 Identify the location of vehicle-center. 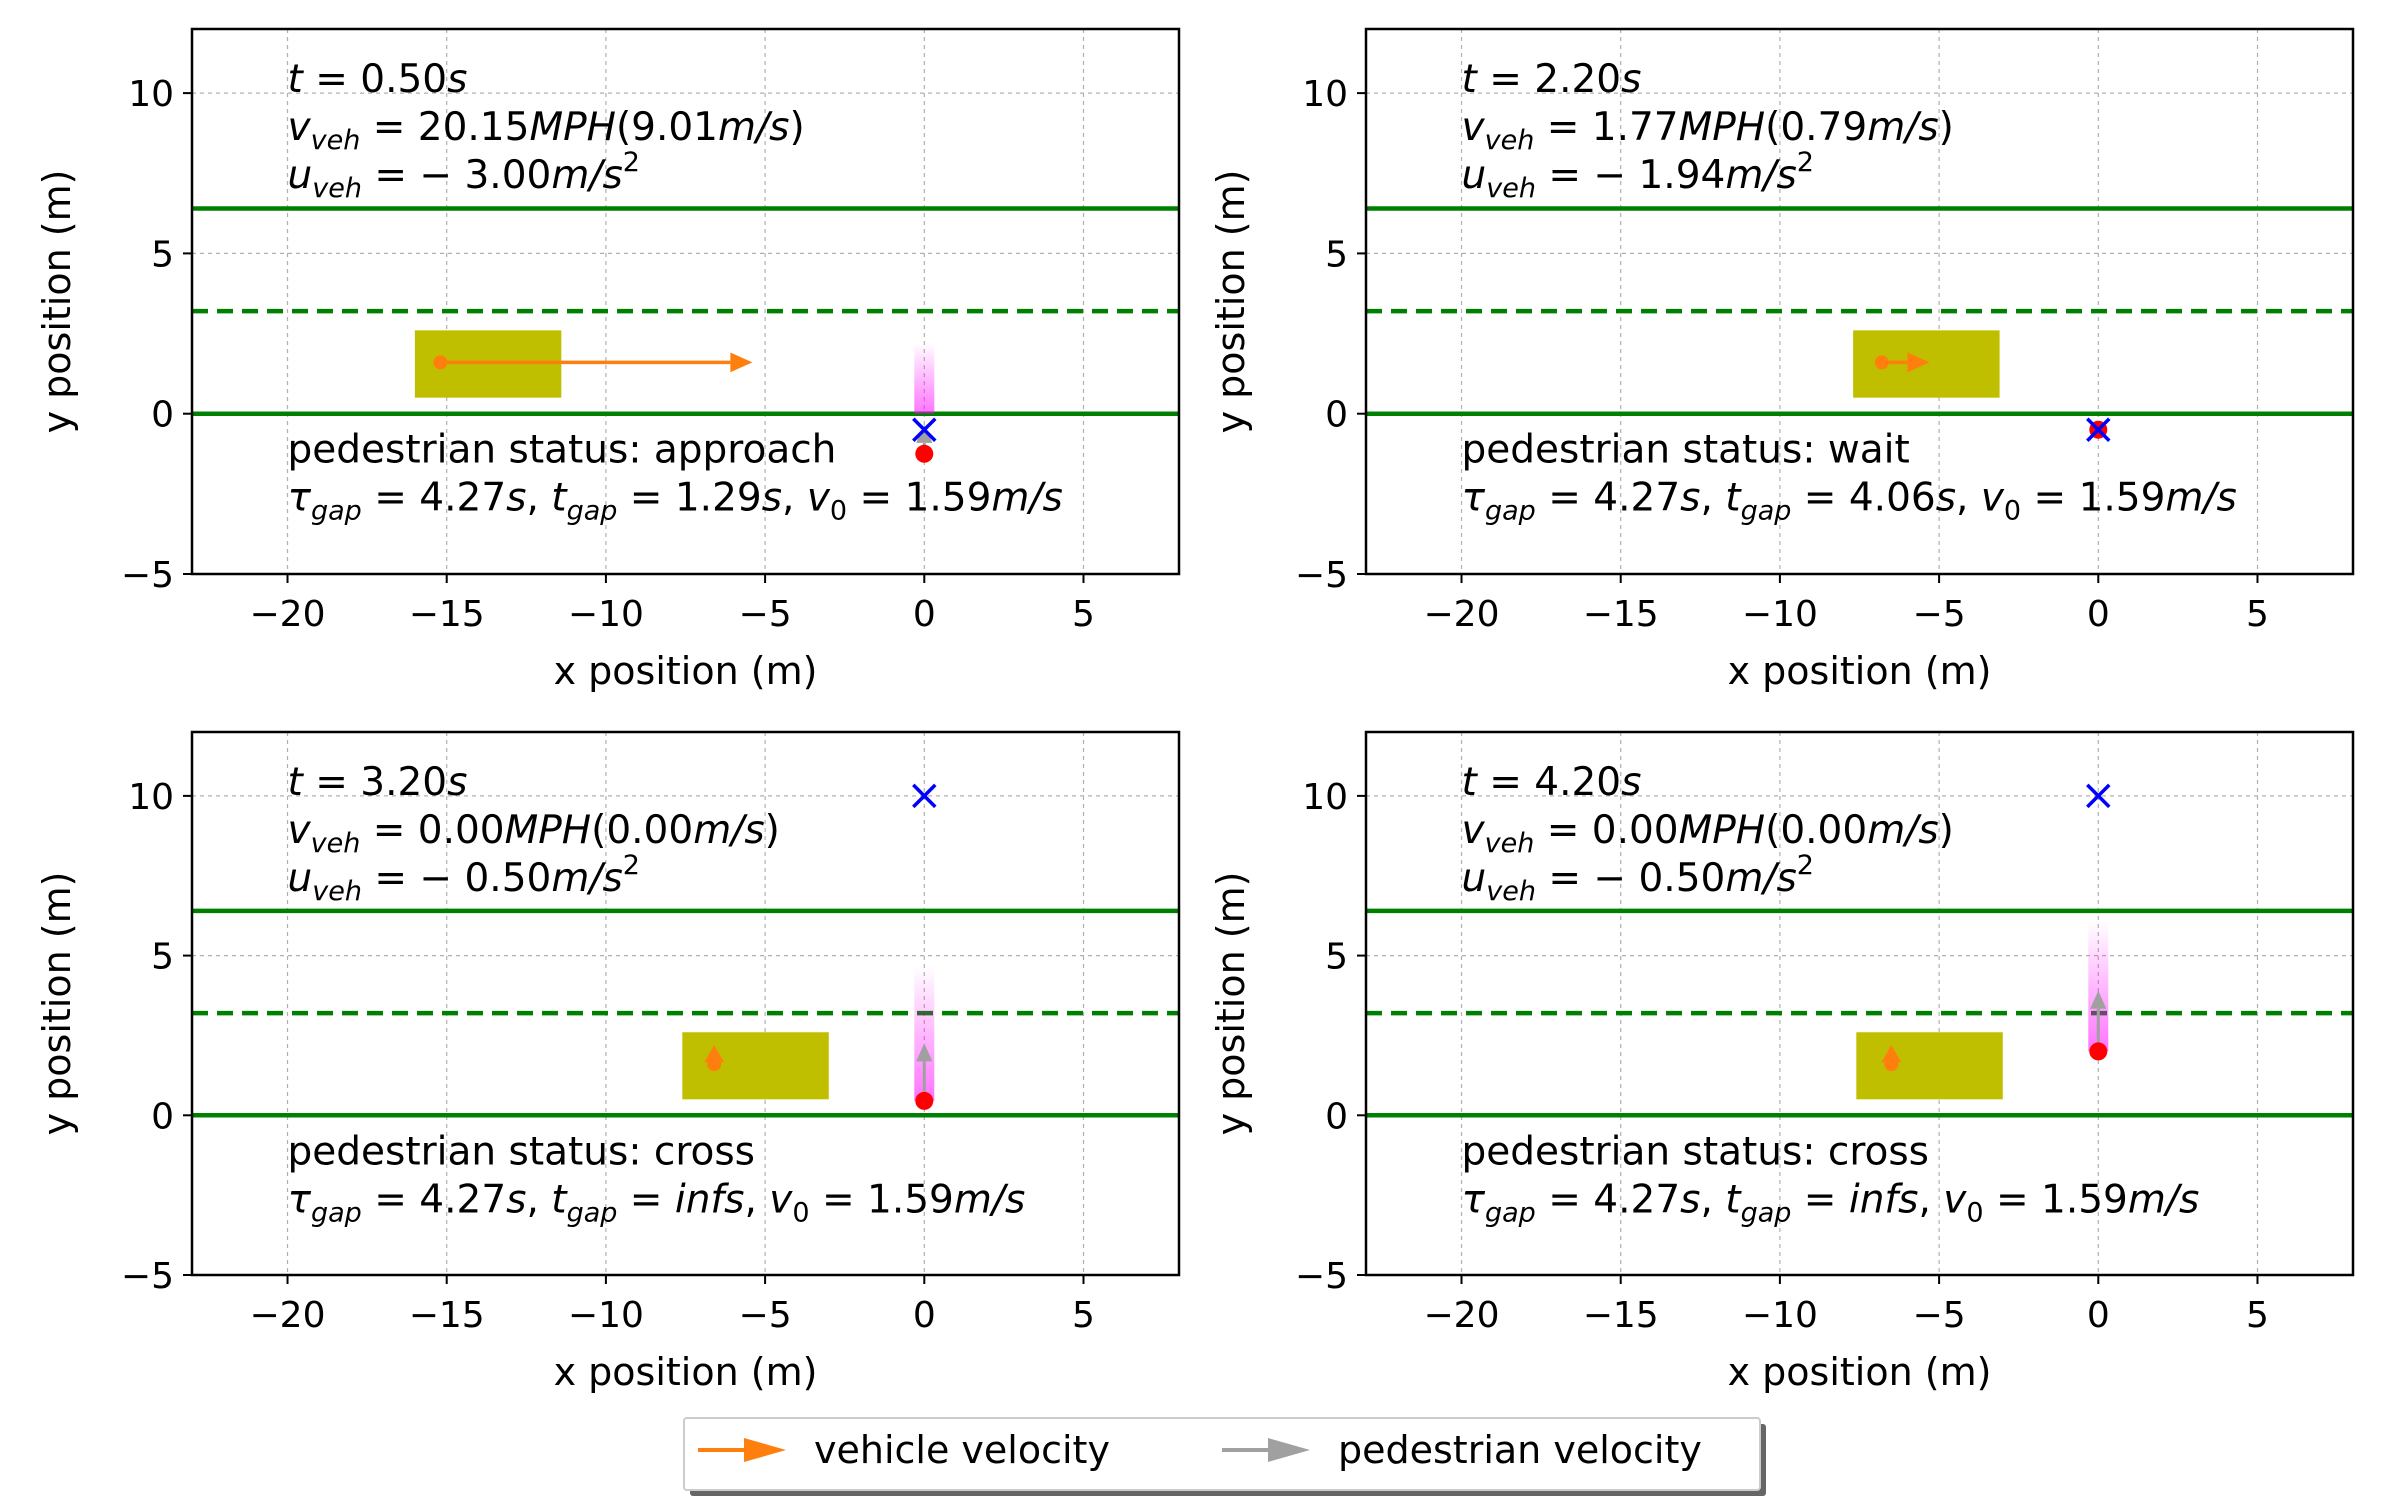
(1881, 362).